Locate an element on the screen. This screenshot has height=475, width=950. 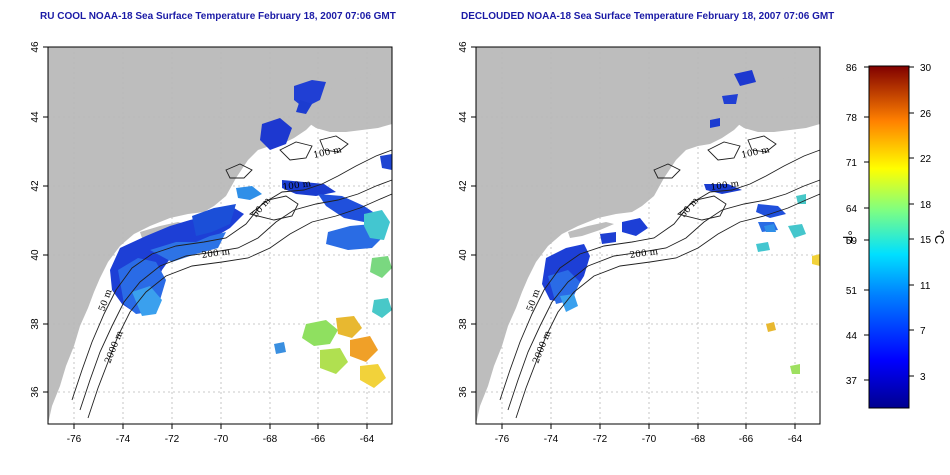
colorbar-ticks is located at coordinates (889, 223).